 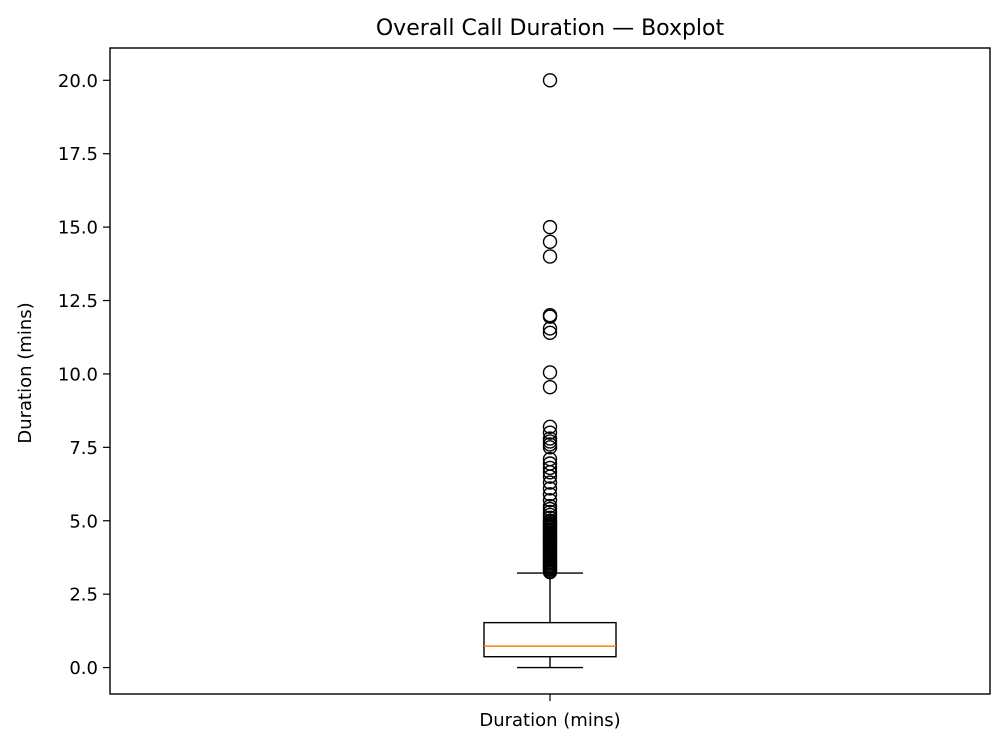 I want to click on iqr-box, so click(x=550, y=639).